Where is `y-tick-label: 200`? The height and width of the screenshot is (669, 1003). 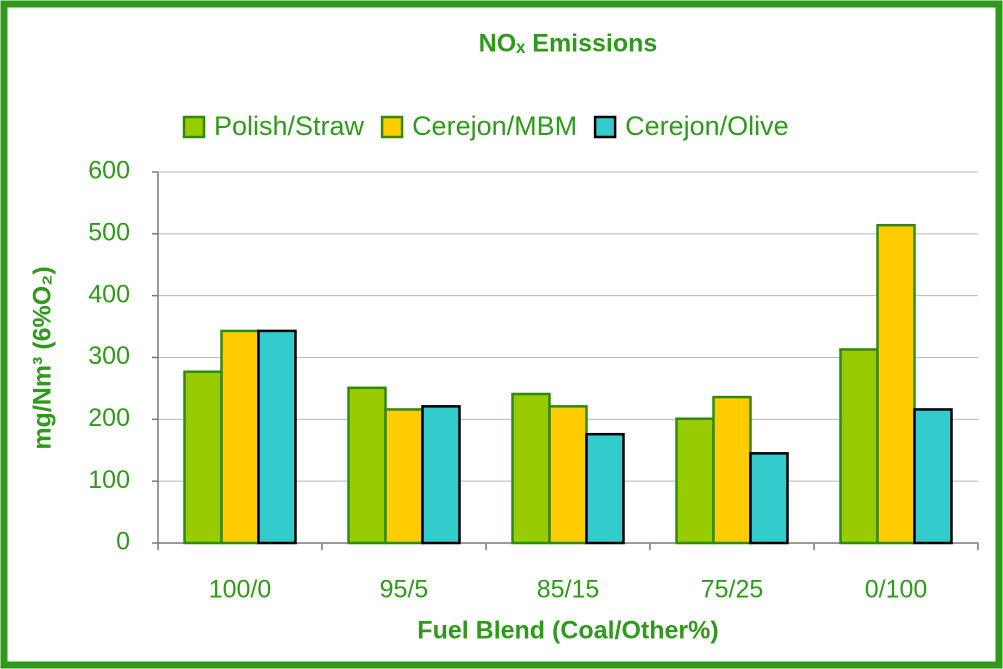
y-tick-label: 200 is located at coordinates (109, 418).